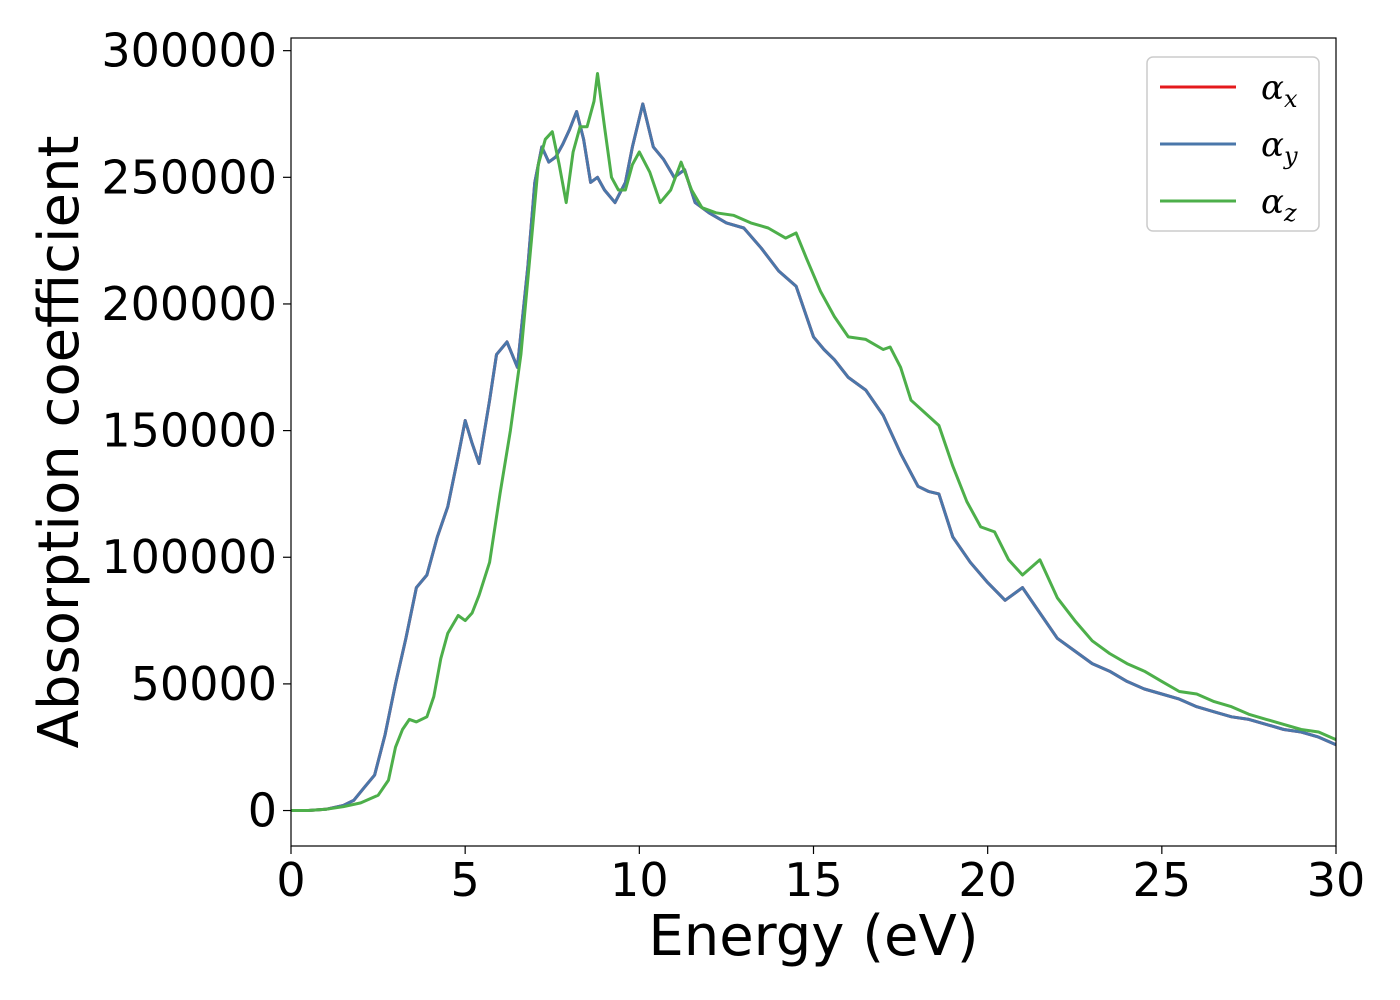  I want to click on y-tick-label: 0, so click(262, 811).